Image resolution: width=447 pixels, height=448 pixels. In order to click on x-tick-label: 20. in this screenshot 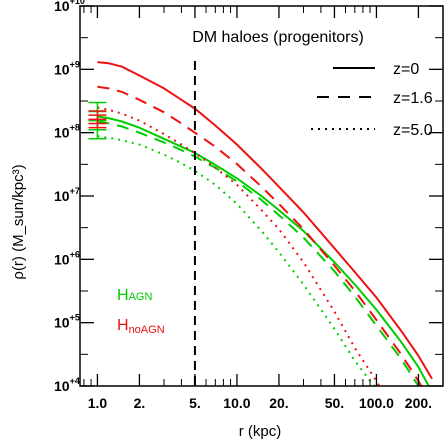, I will do `click(278, 403)`.